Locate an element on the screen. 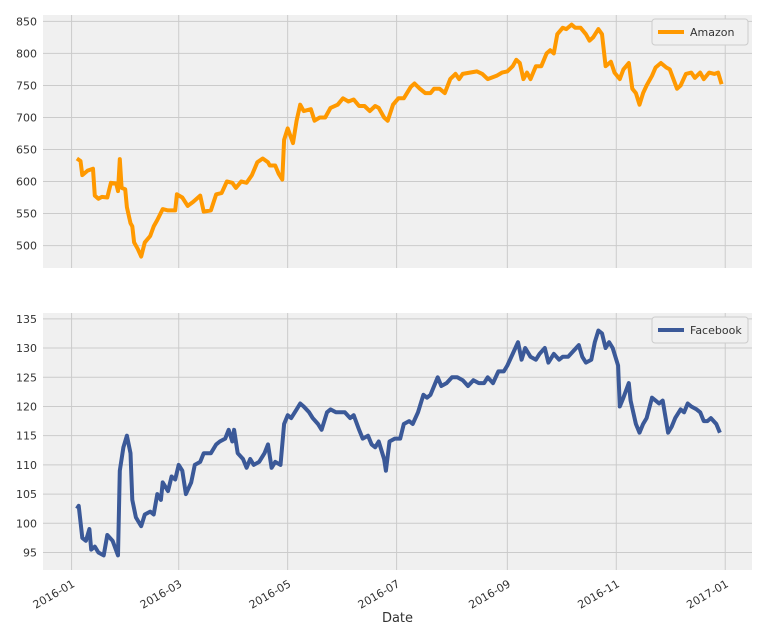 The image size is (768, 624). y-tick-label: 650 is located at coordinates (26, 150).